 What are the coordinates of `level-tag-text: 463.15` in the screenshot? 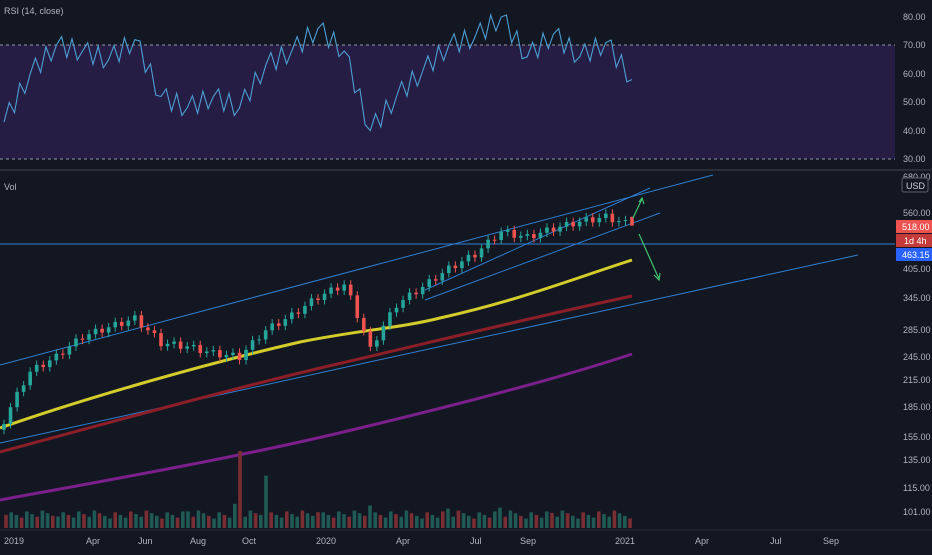 It's located at (916, 255).